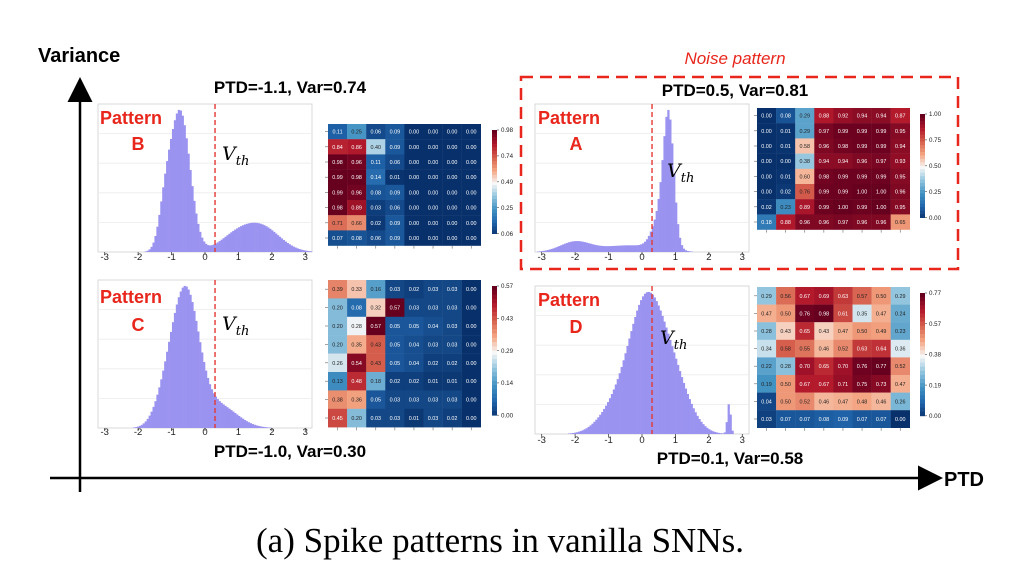 This screenshot has width=1033, height=575. What do you see at coordinates (356, 364) in the screenshot?
I see `heatmap-value: 0.54` at bounding box center [356, 364].